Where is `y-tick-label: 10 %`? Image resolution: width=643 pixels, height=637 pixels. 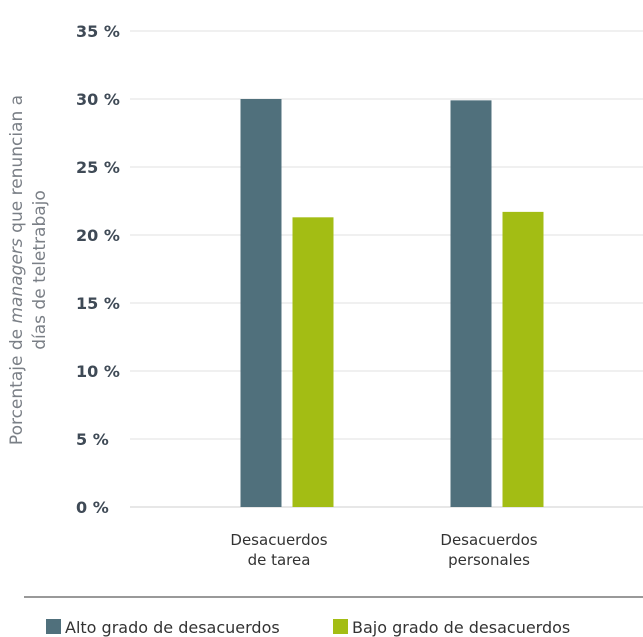
y-tick-label: 10 % is located at coordinates (98, 371).